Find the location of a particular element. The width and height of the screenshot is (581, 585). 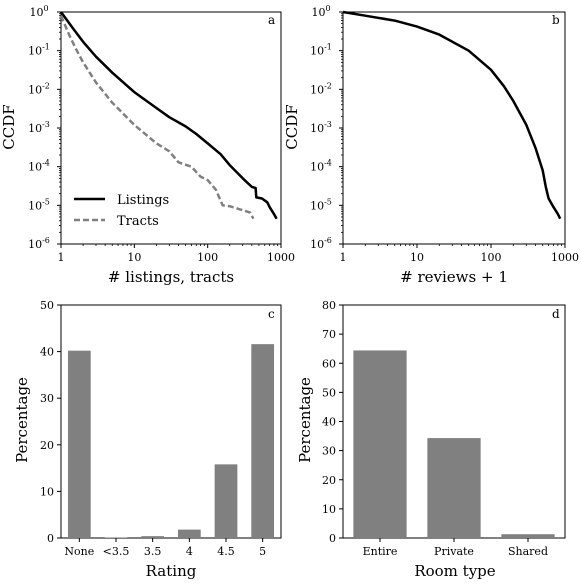

panel-d-xlabel: Room type is located at coordinates (454, 571).